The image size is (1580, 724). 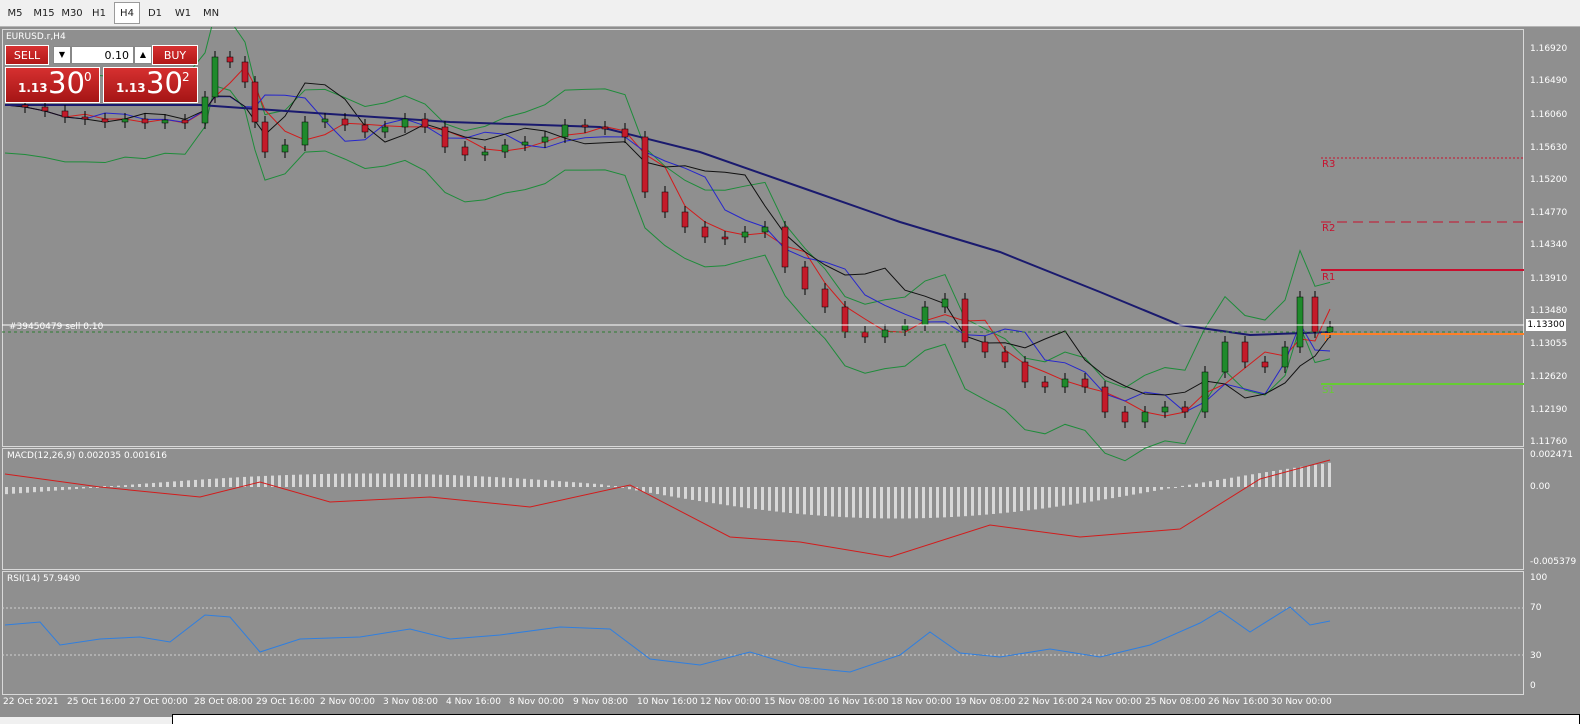 I want to click on timeframe-m15: M15, so click(x=44, y=13).